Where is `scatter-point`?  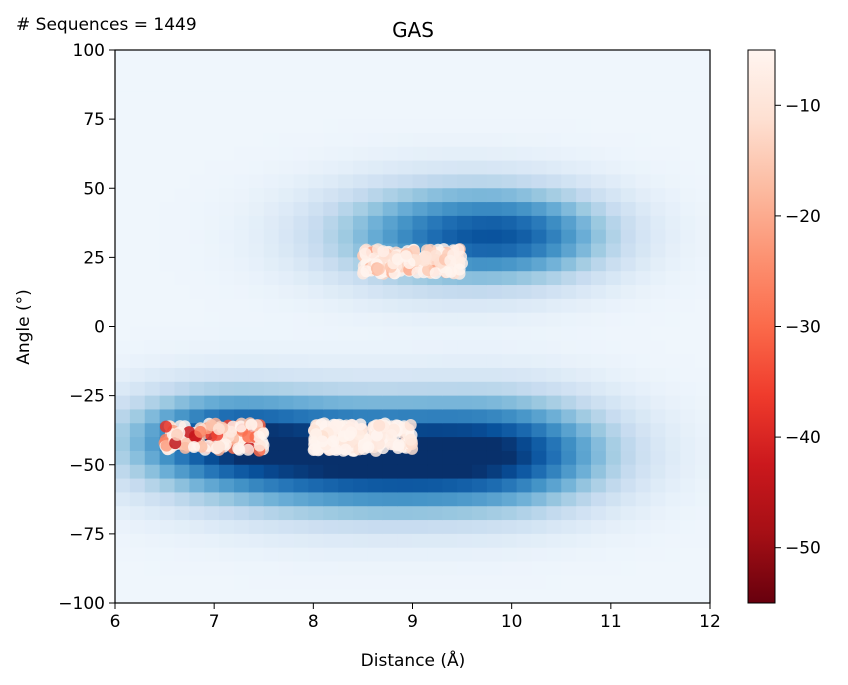 scatter-point is located at coordinates (417, 272).